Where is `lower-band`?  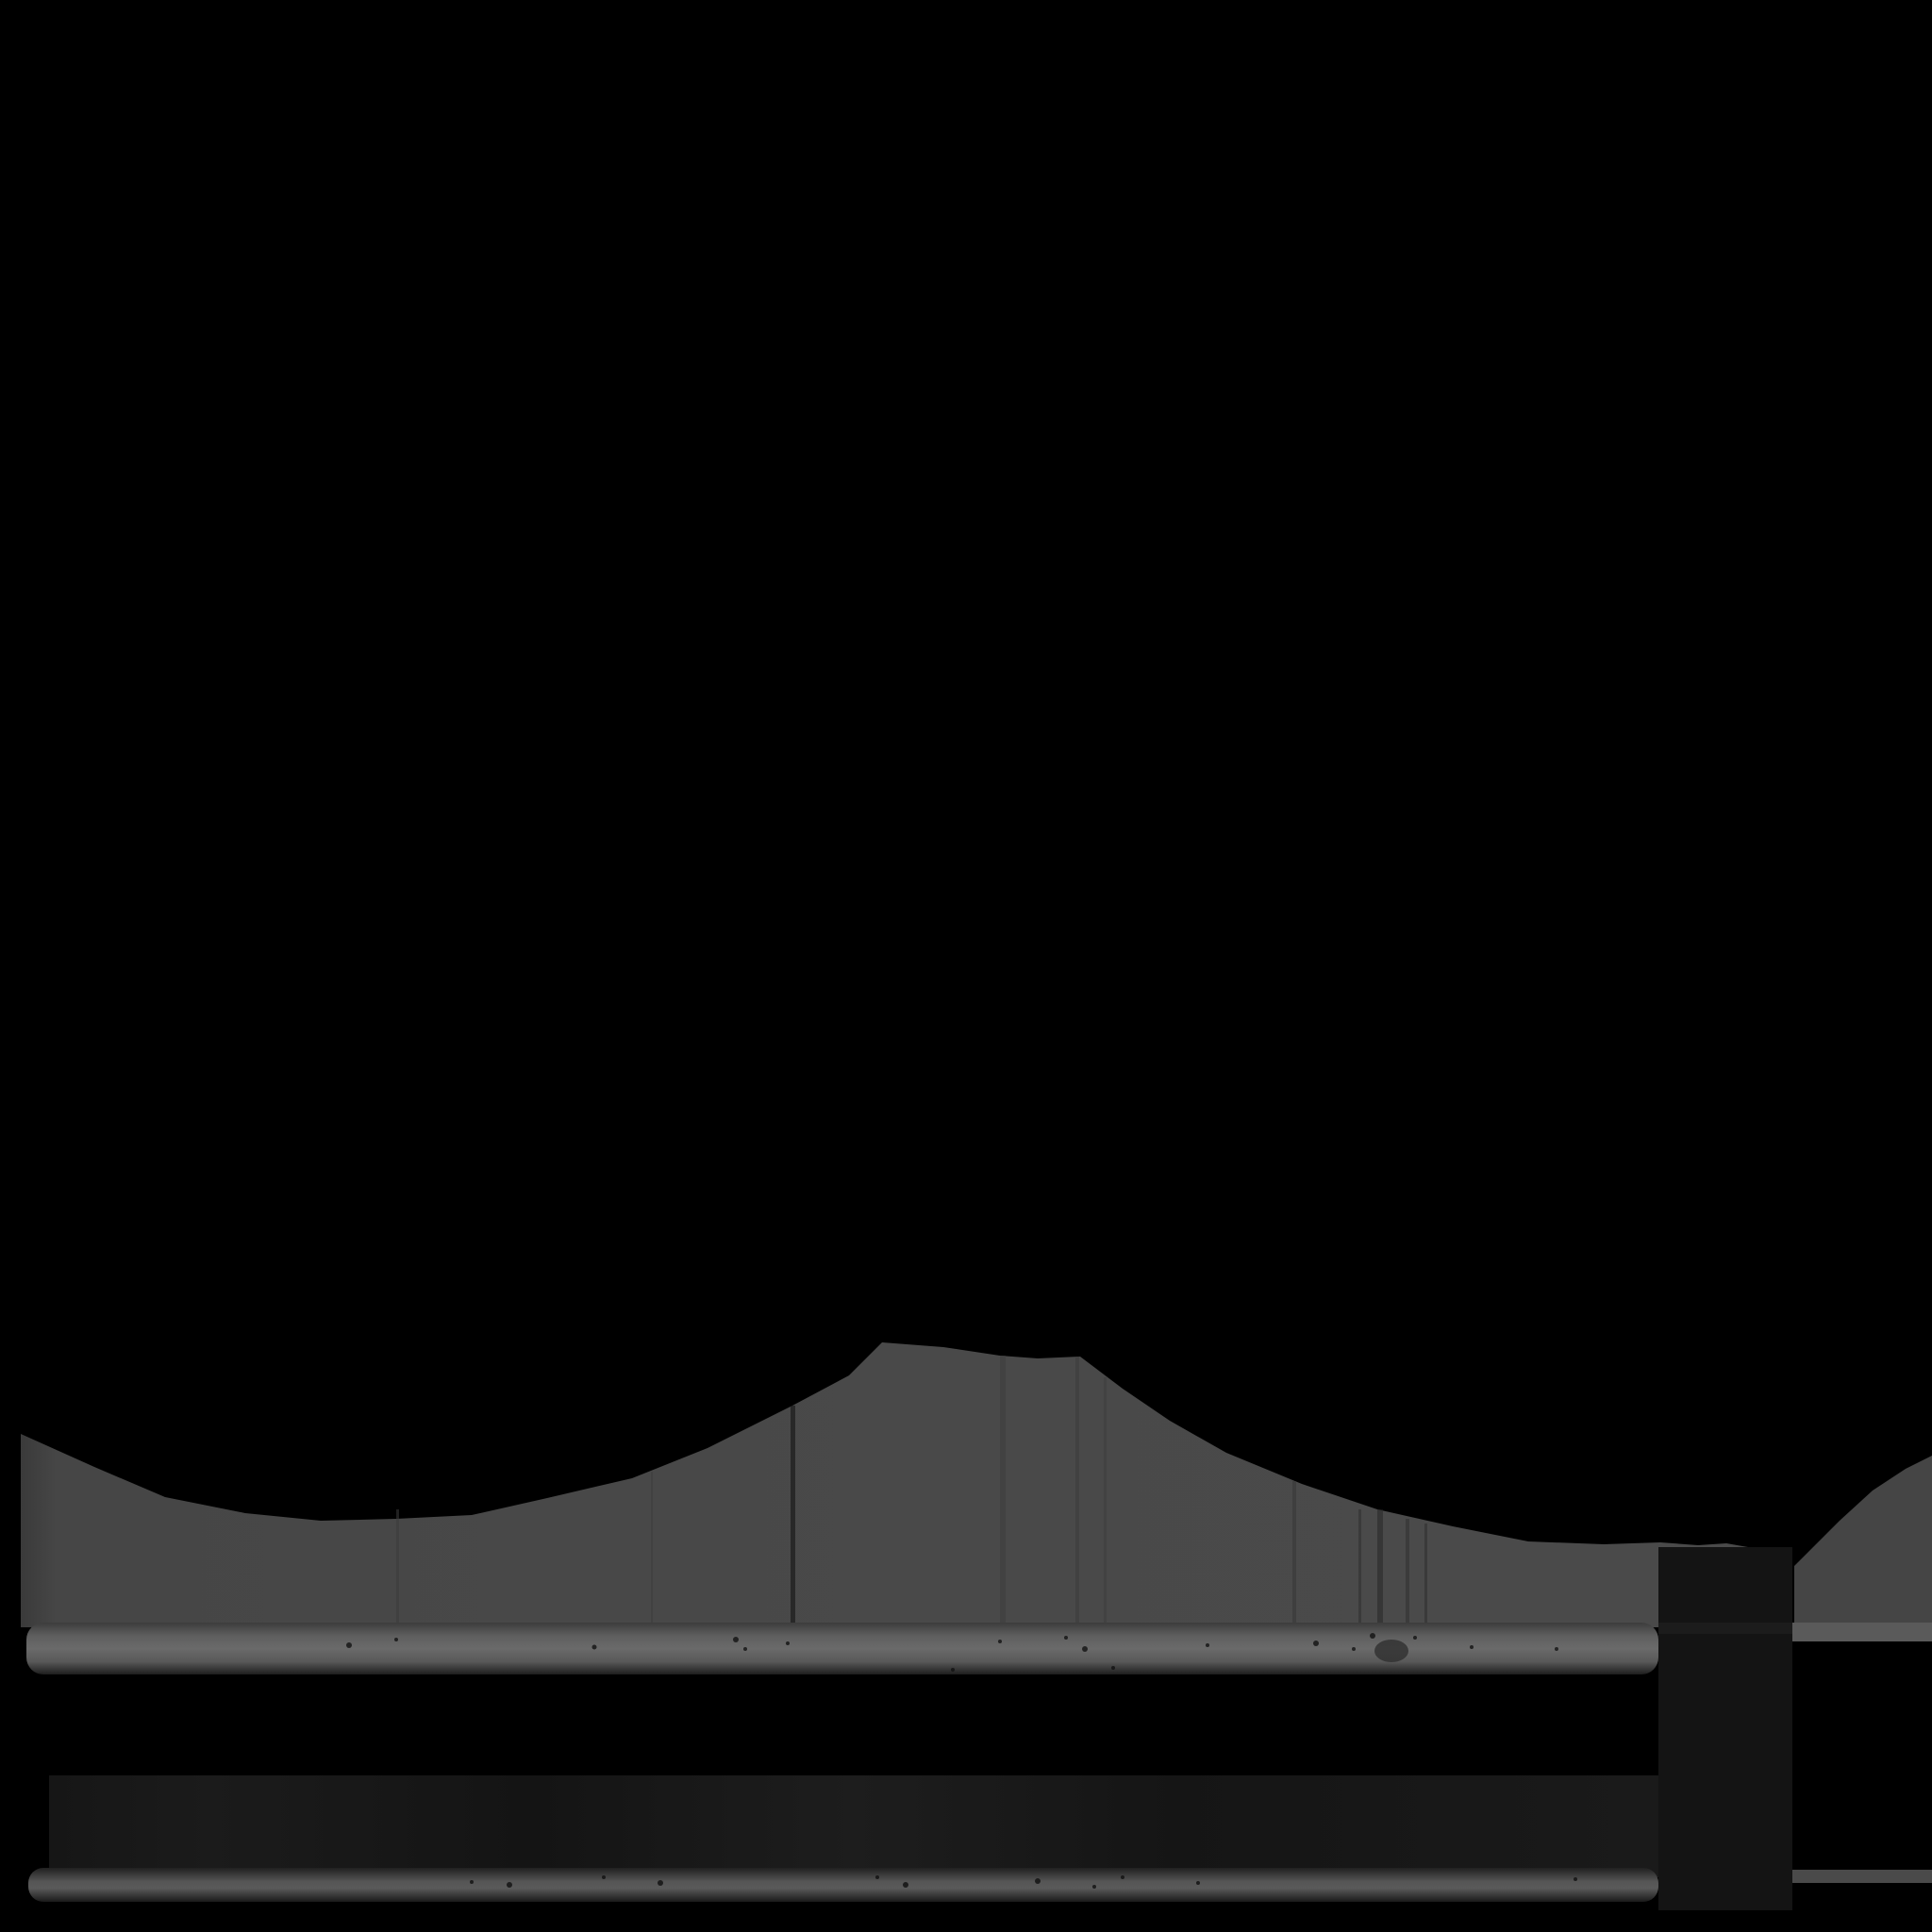 lower-band is located at coordinates (843, 1885).